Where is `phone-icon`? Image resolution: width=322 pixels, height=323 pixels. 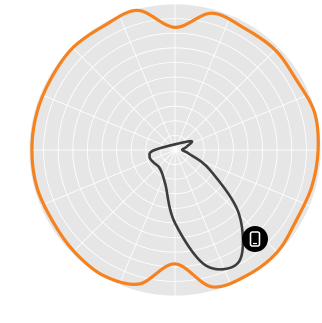 phone-icon is located at coordinates (255, 239).